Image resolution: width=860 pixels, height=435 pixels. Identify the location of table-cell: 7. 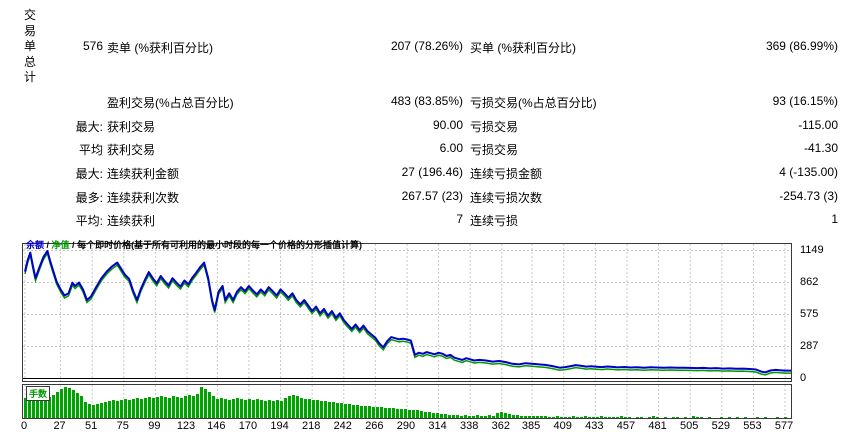
(459, 219).